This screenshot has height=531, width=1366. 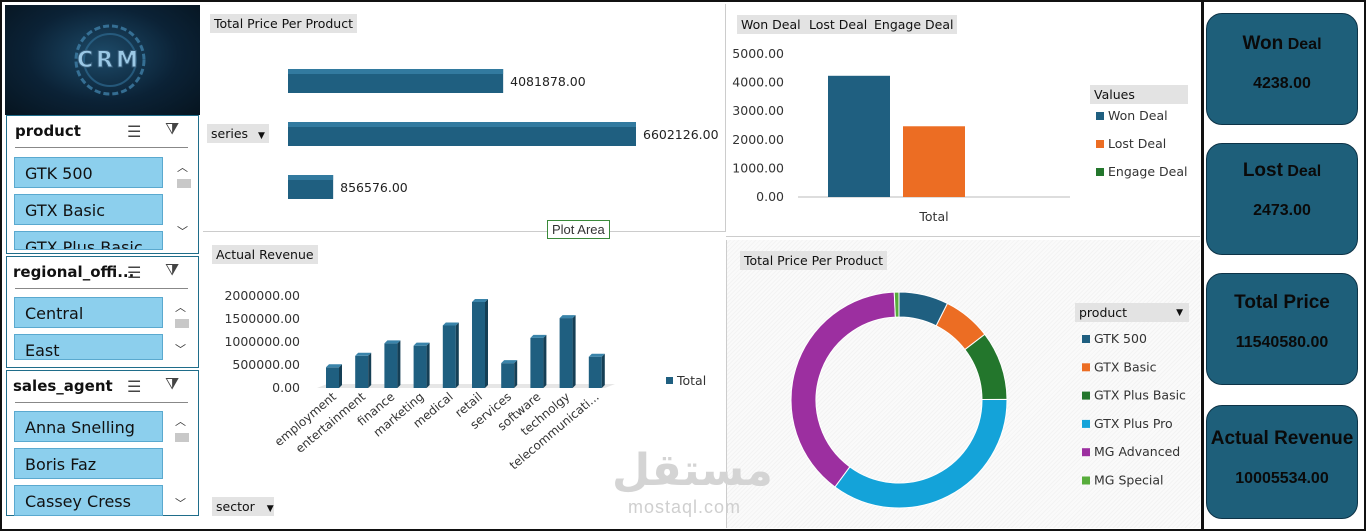 What do you see at coordinates (1282, 69) in the screenshot?
I see `won-deal-card: Won Deal 4238.00` at bounding box center [1282, 69].